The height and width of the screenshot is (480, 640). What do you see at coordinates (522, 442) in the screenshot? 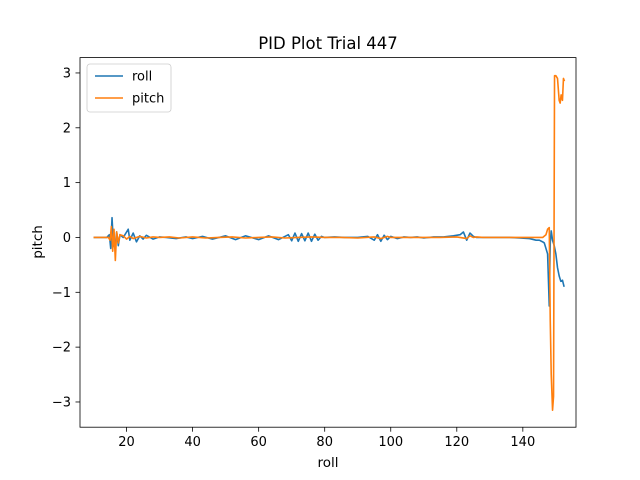
I see `x-tick-label: 140` at bounding box center [522, 442].